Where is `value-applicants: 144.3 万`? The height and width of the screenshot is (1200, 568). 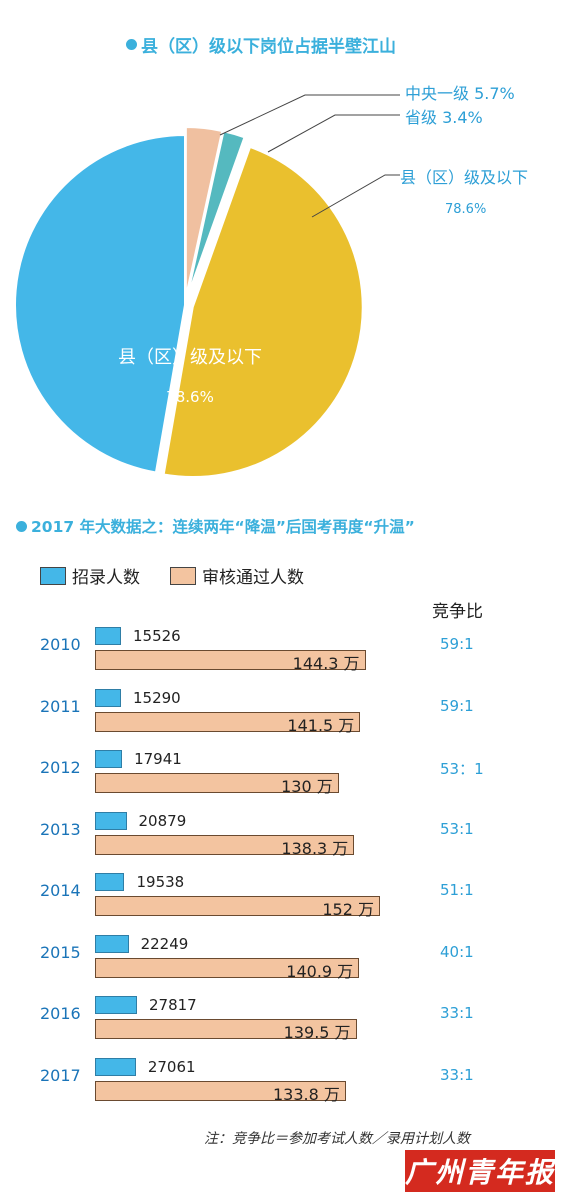 value-applicants: 144.3 万 is located at coordinates (326, 663).